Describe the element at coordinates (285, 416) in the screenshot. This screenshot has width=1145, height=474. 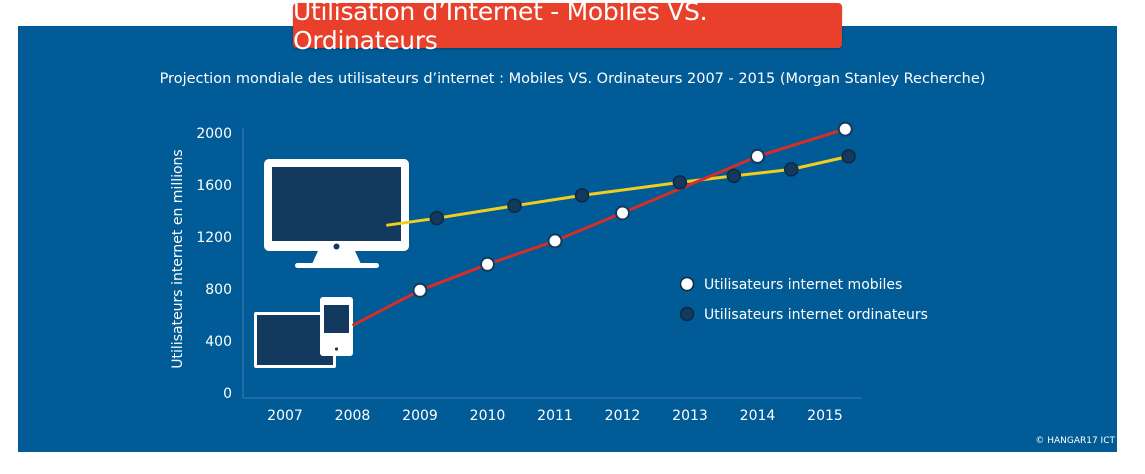
I see `x-tick-label: 2007` at that location.